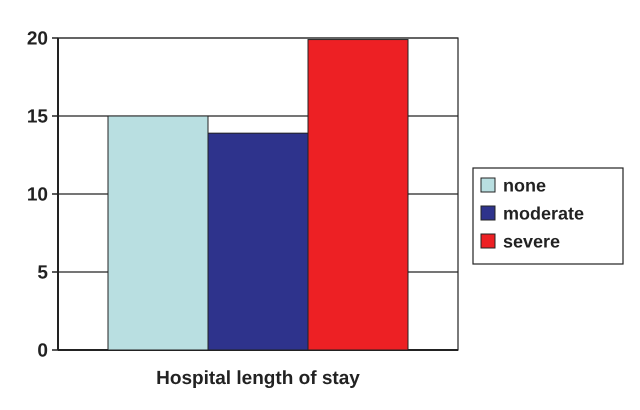  Describe the element at coordinates (258, 378) in the screenshot. I see `x-axis-title: Hospital length of stay` at that location.